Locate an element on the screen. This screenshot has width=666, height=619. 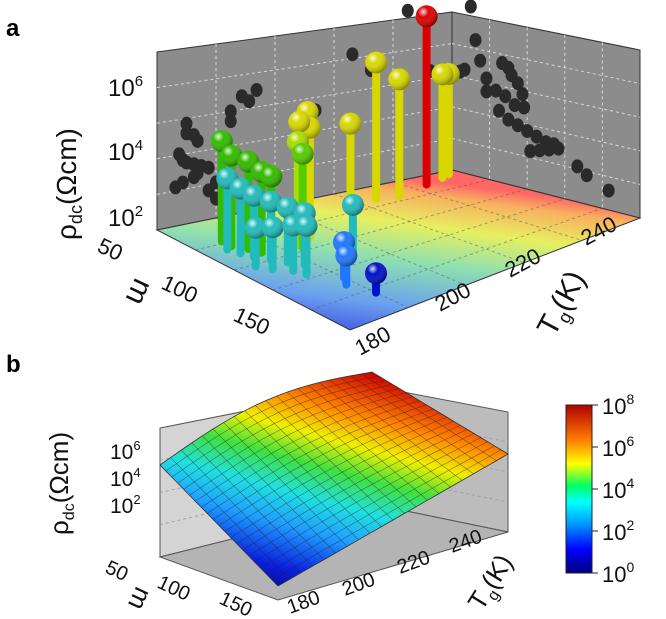
panel-b-x-tick-50: 50 is located at coordinates (116, 571).